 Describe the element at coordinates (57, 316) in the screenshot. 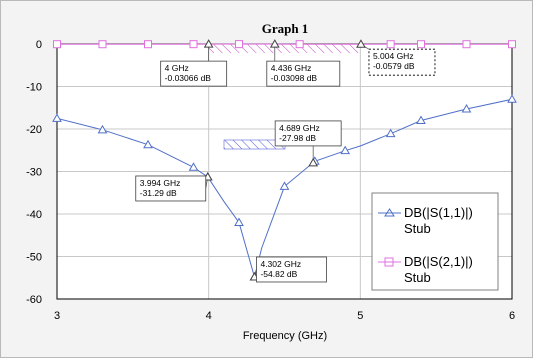

I see `x-tick-label: 3` at that location.